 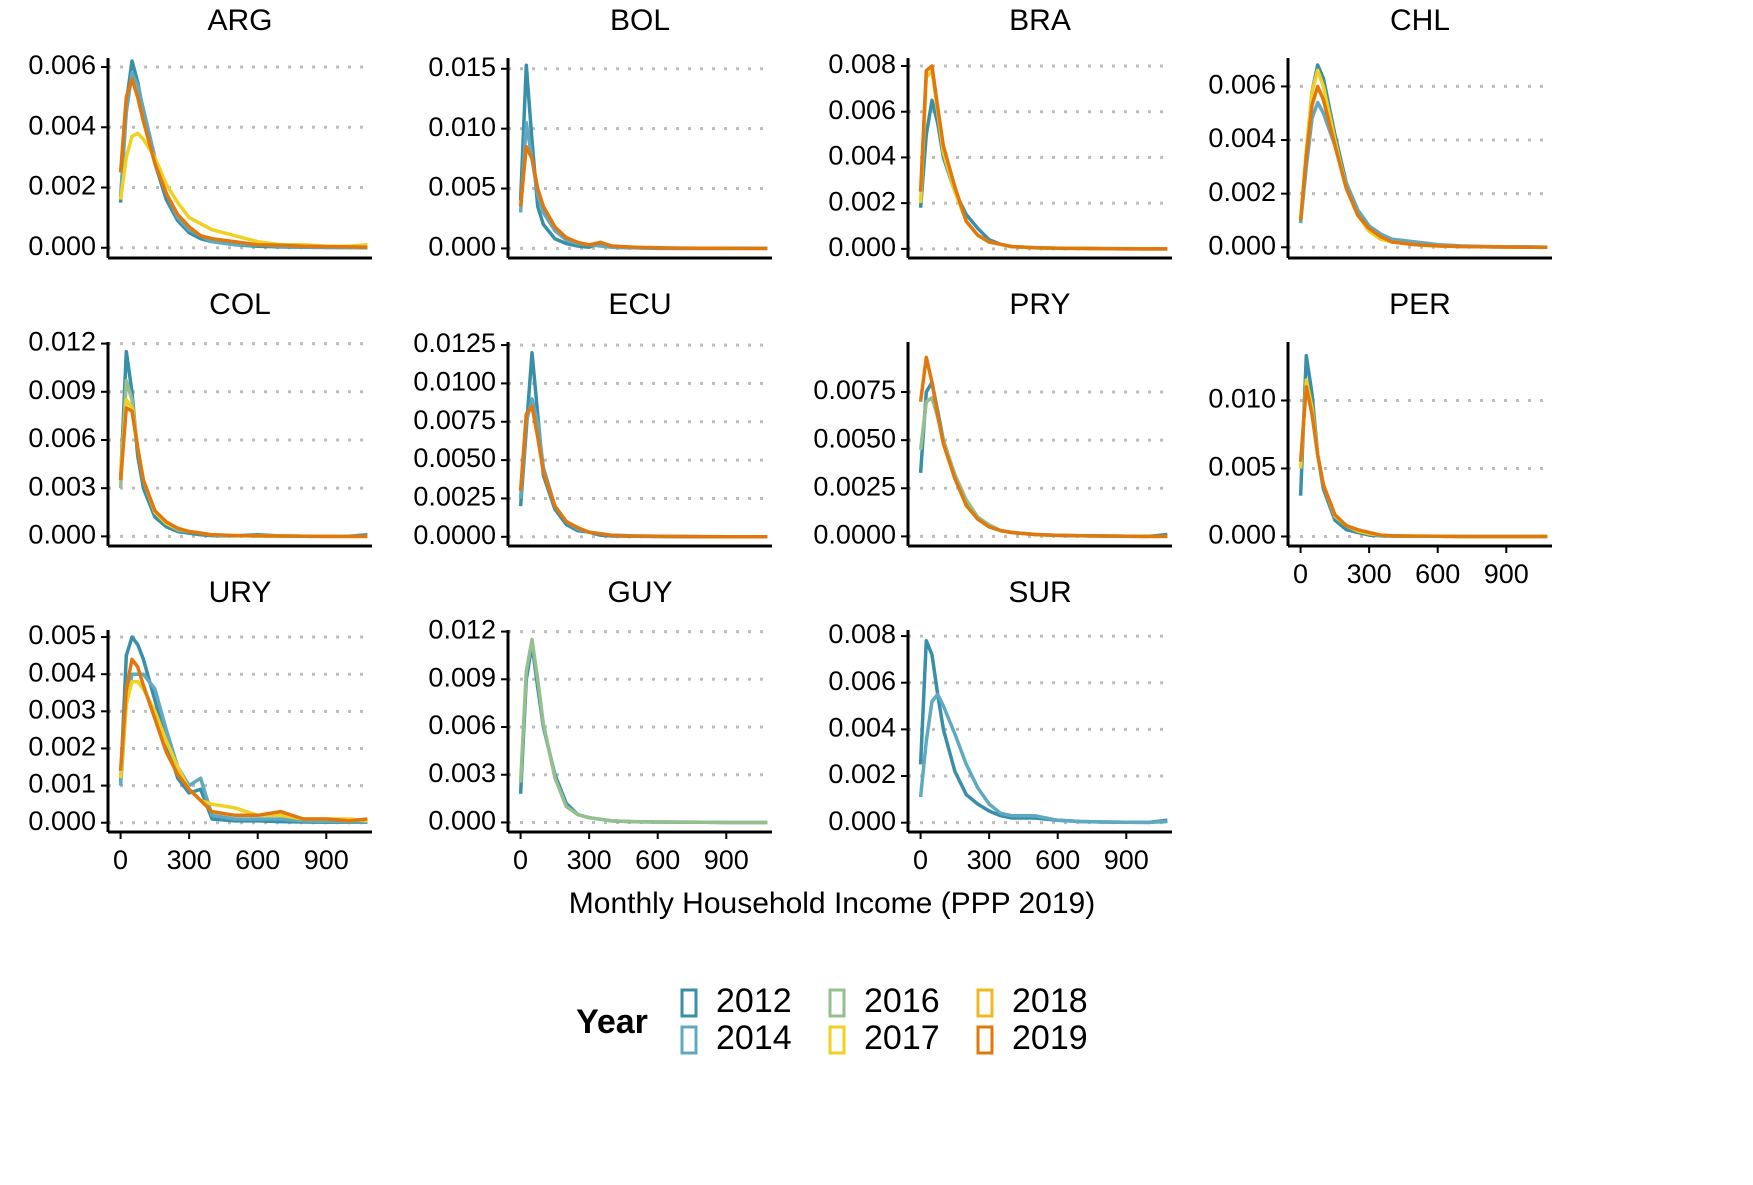 What do you see at coordinates (612, 1022) in the screenshot?
I see `legend-title: Year` at bounding box center [612, 1022].